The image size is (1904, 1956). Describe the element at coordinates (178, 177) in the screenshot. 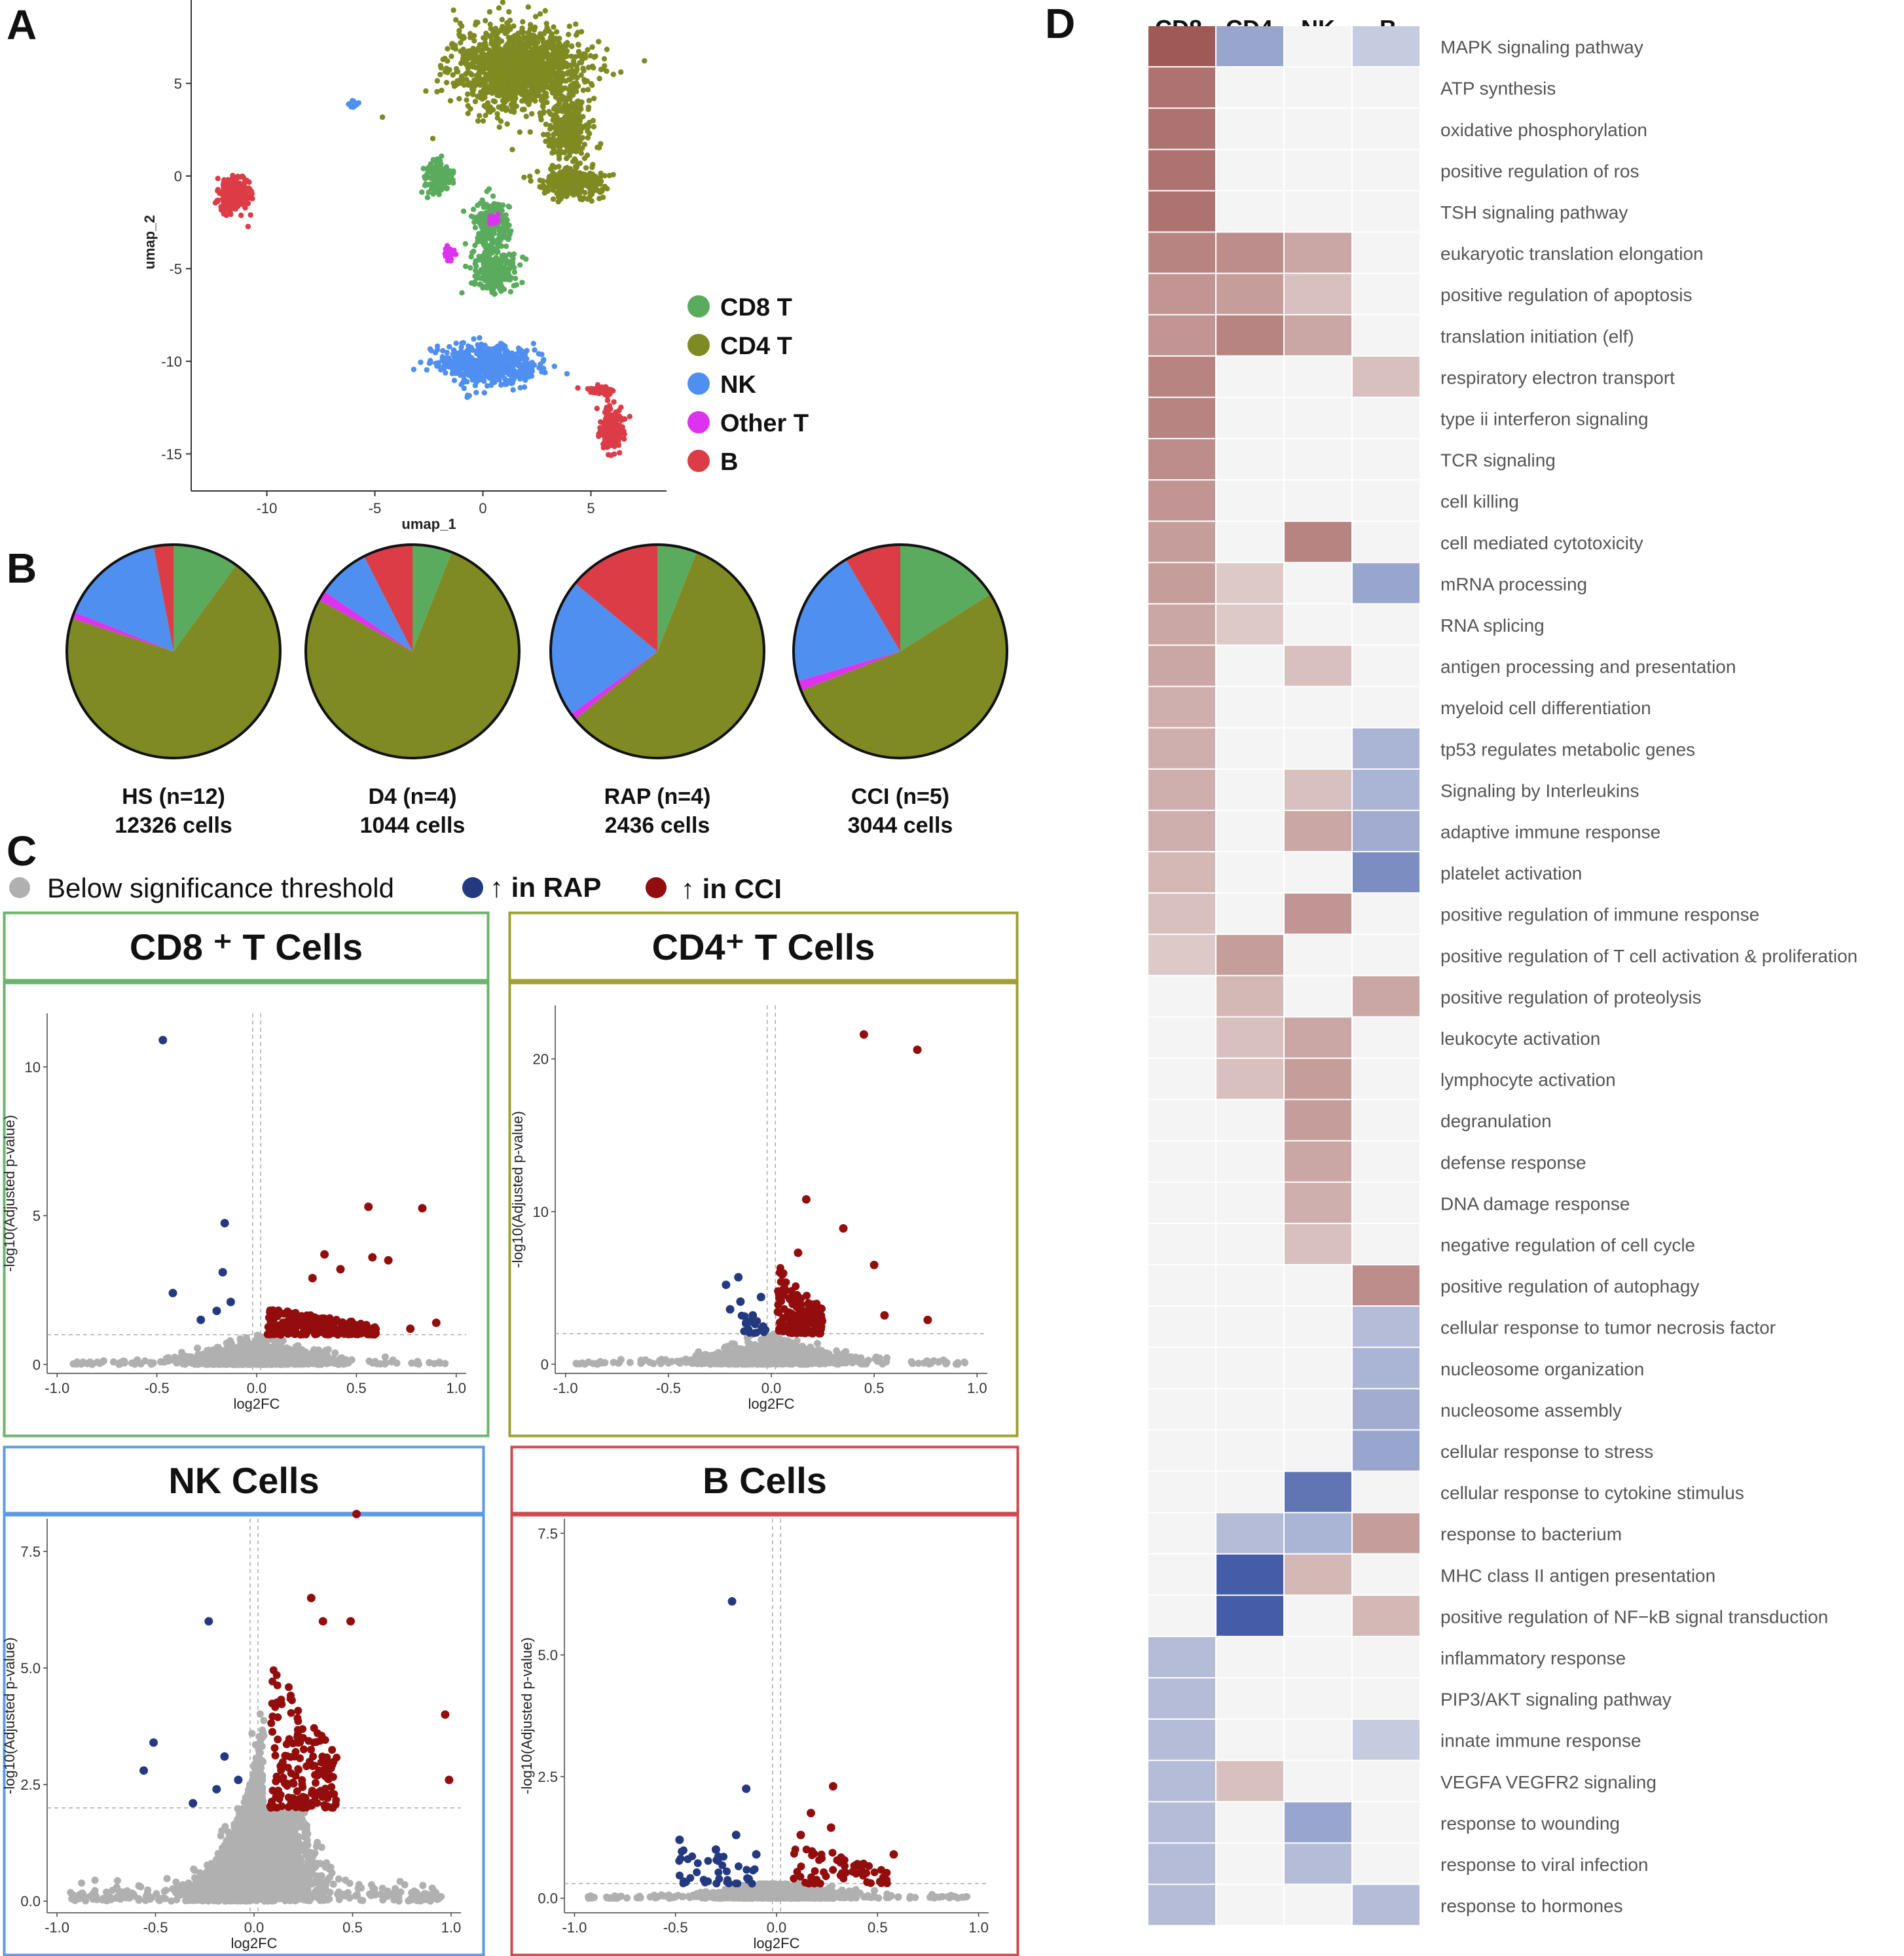

I see `umap-y-tick-label: 0` at that location.